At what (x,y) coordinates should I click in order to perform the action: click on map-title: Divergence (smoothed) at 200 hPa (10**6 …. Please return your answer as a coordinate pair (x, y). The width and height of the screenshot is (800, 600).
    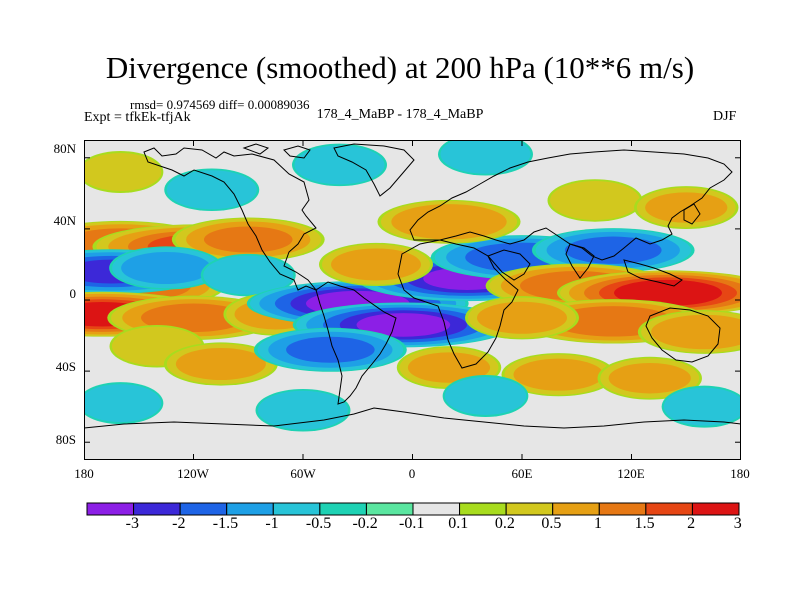
    Looking at the image, I should click on (400, 67).